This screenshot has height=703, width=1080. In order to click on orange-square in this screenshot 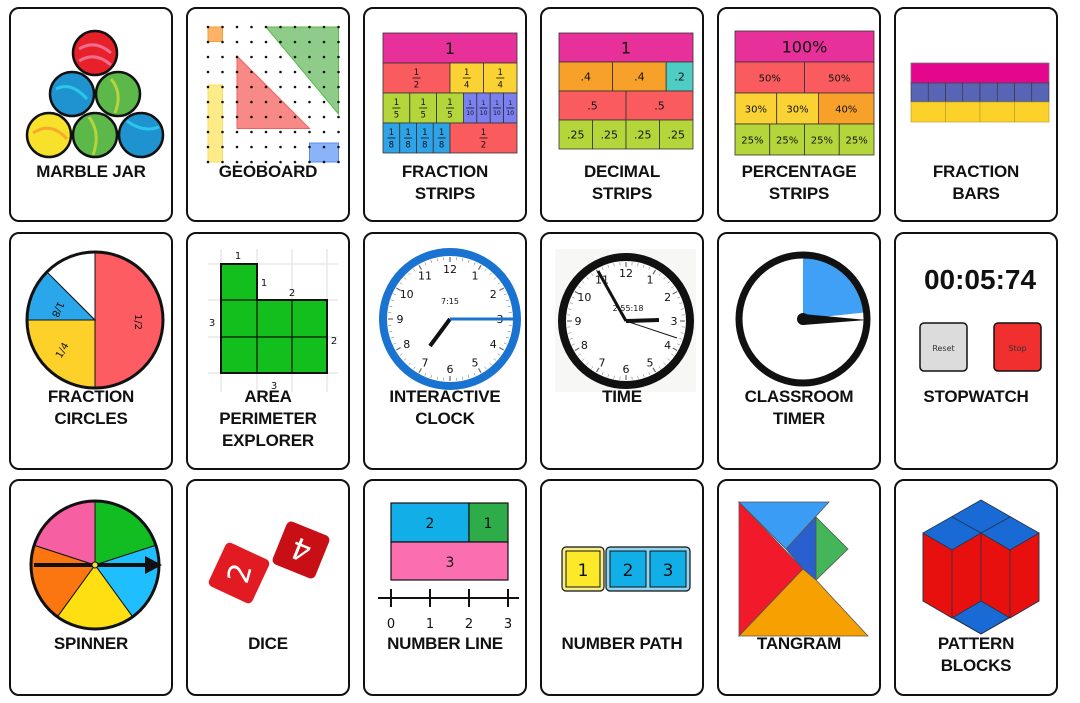, I will do `click(215, 34)`.